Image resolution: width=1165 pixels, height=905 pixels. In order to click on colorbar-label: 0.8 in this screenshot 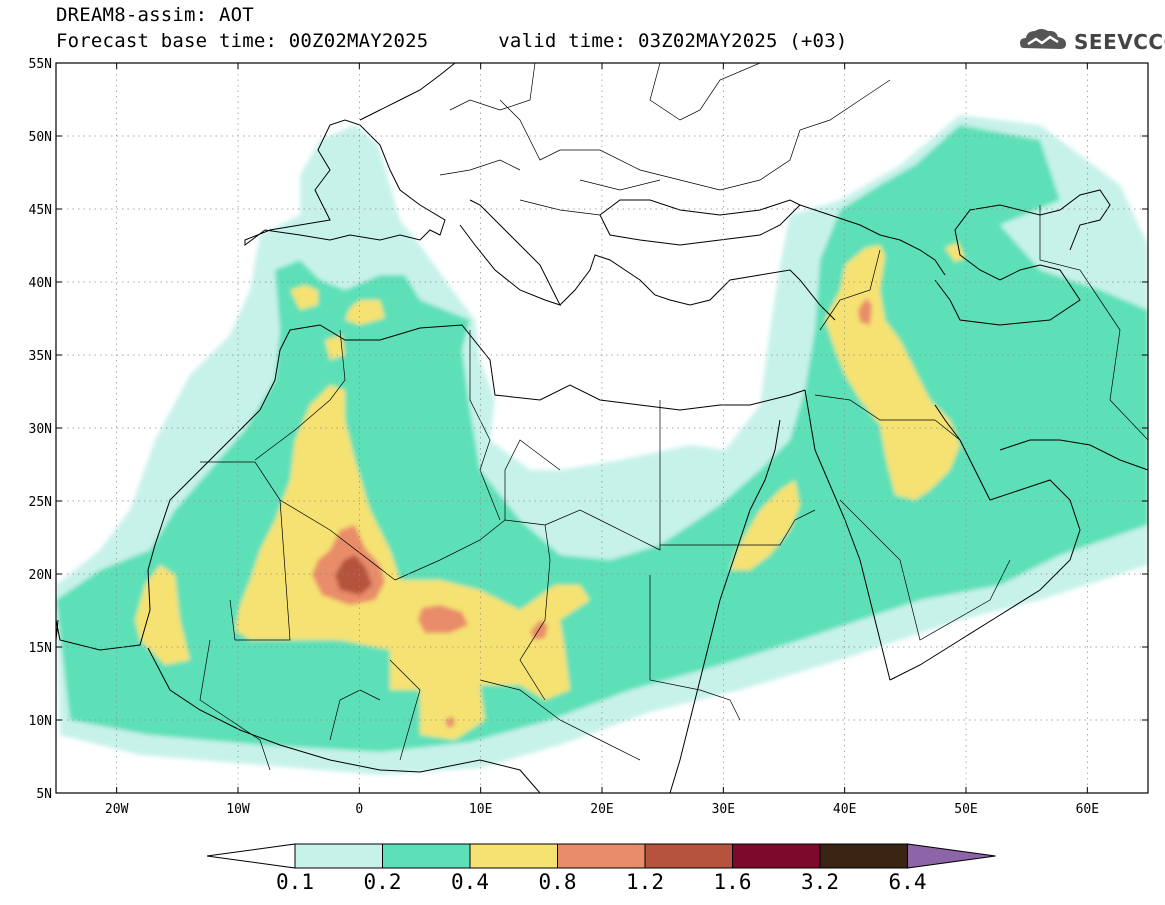, I will do `click(558, 882)`.